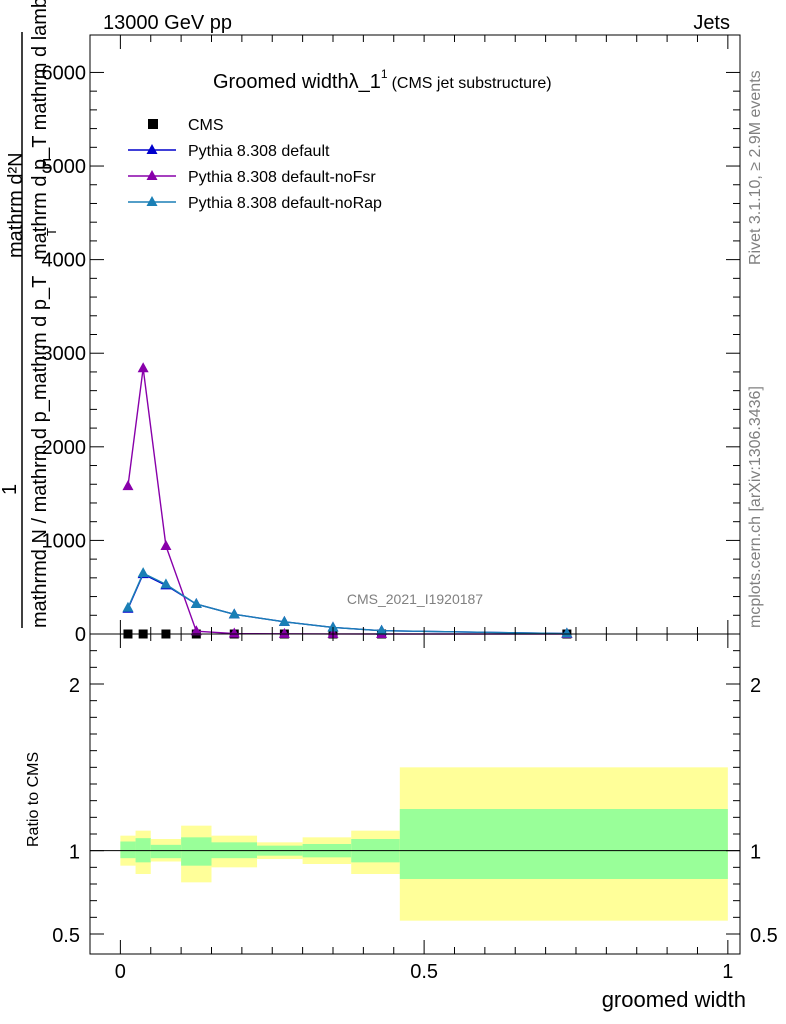  I want to click on ylabel-sub: T, so click(51, 232).